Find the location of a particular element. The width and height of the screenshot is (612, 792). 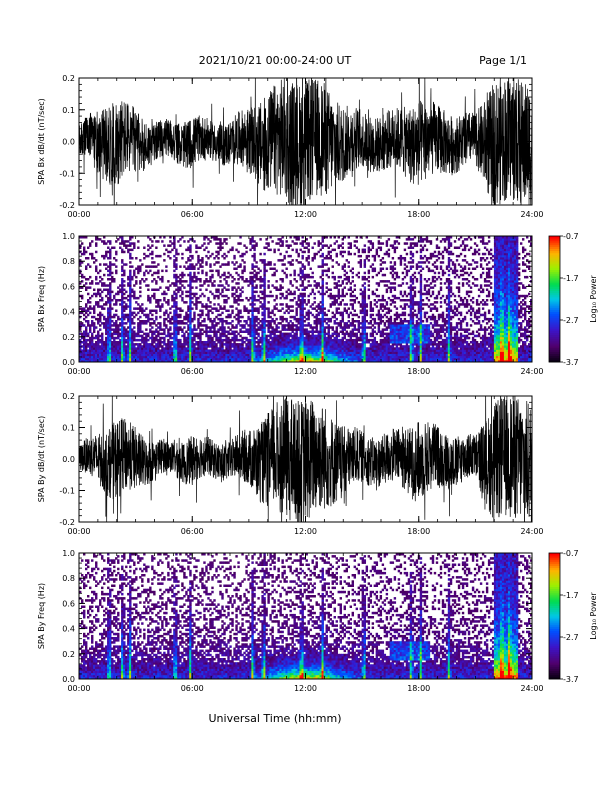

y-axis-label: SPA By Freq (Hz) is located at coordinates (41, 616).